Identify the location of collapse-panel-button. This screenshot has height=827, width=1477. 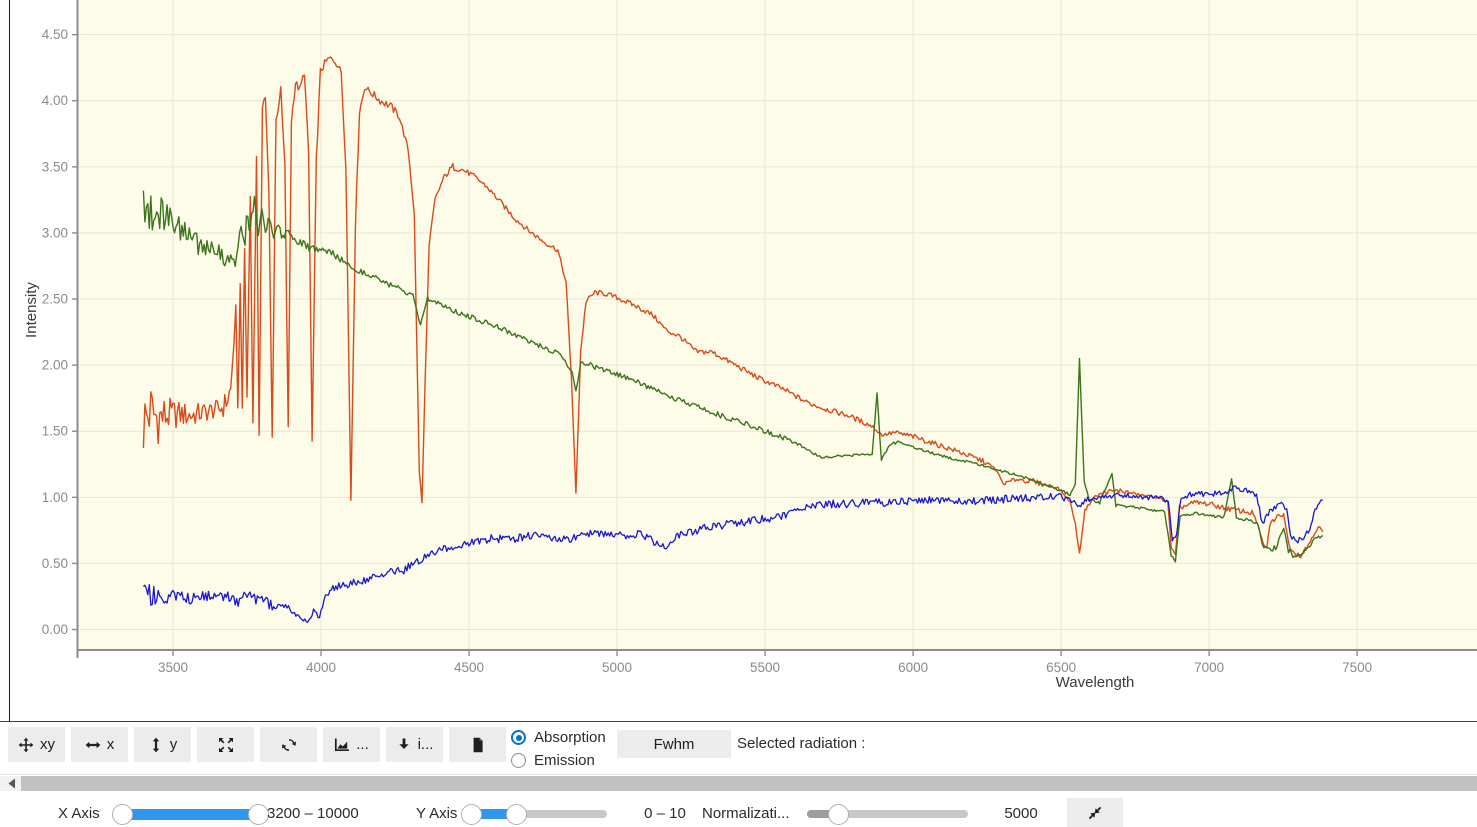
(1095, 812).